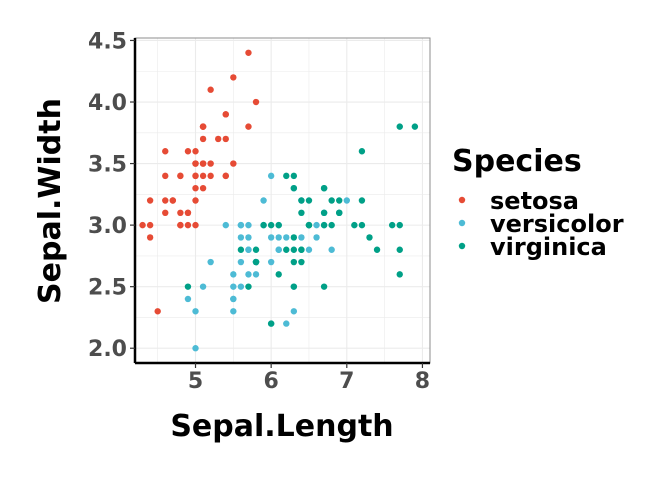 The image size is (672, 480). Describe the element at coordinates (111, 195) in the screenshot. I see `y-axis-ticks: 2.0 2.5 3.0 3.5 4.0 4.5` at that location.